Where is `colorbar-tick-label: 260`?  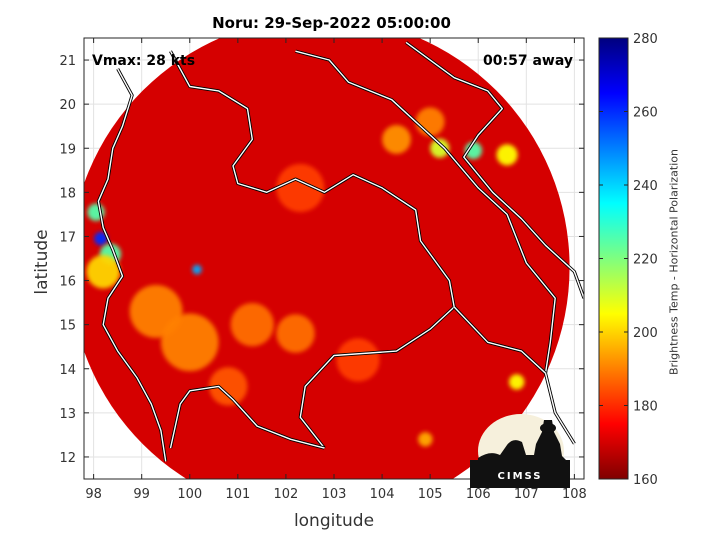 colorbar-tick-label: 260 is located at coordinates (645, 113).